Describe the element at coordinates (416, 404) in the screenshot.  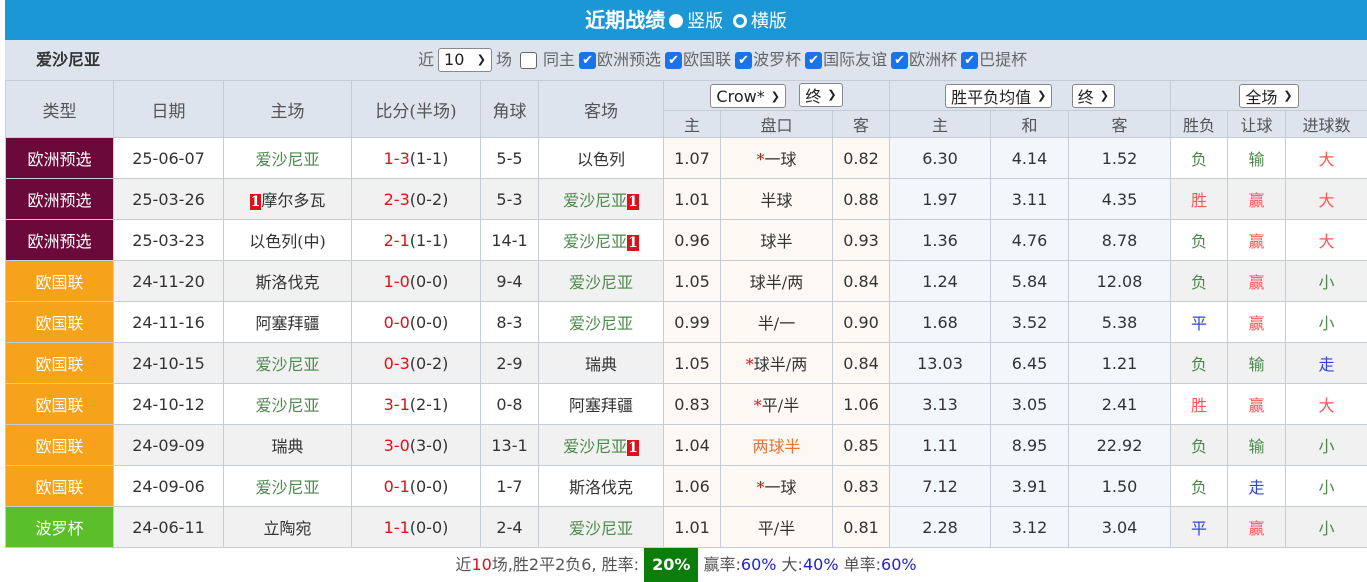
I see `score: 3-1(2-1)` at that location.